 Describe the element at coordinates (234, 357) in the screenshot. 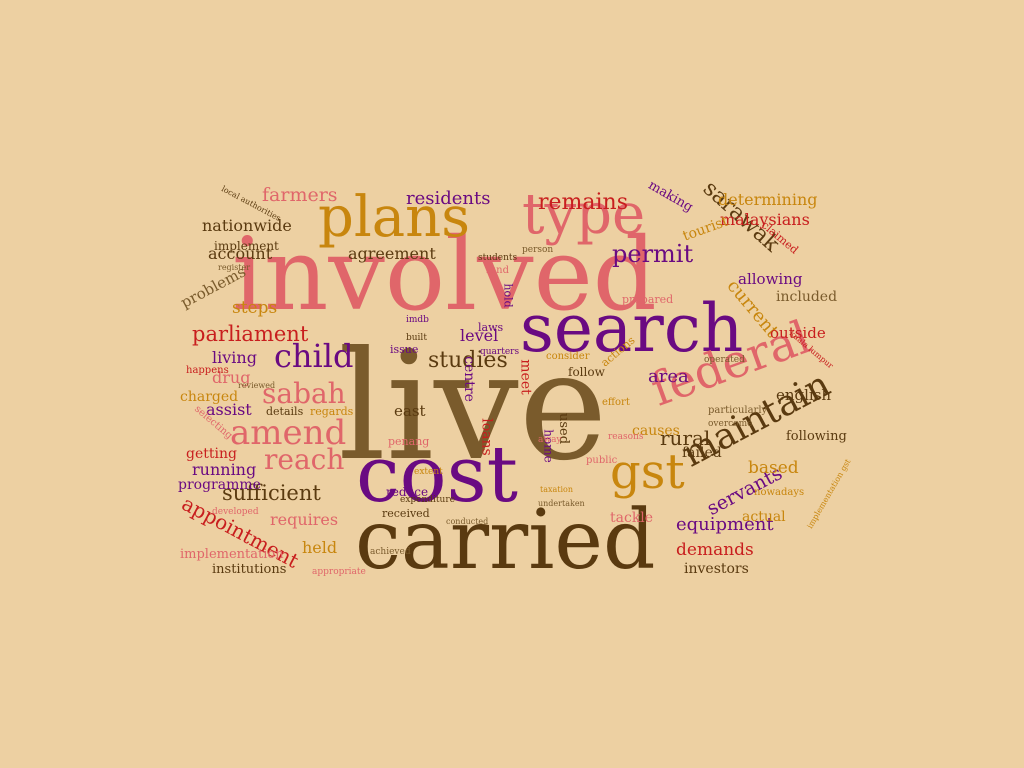

I see `word-living: living` at that location.